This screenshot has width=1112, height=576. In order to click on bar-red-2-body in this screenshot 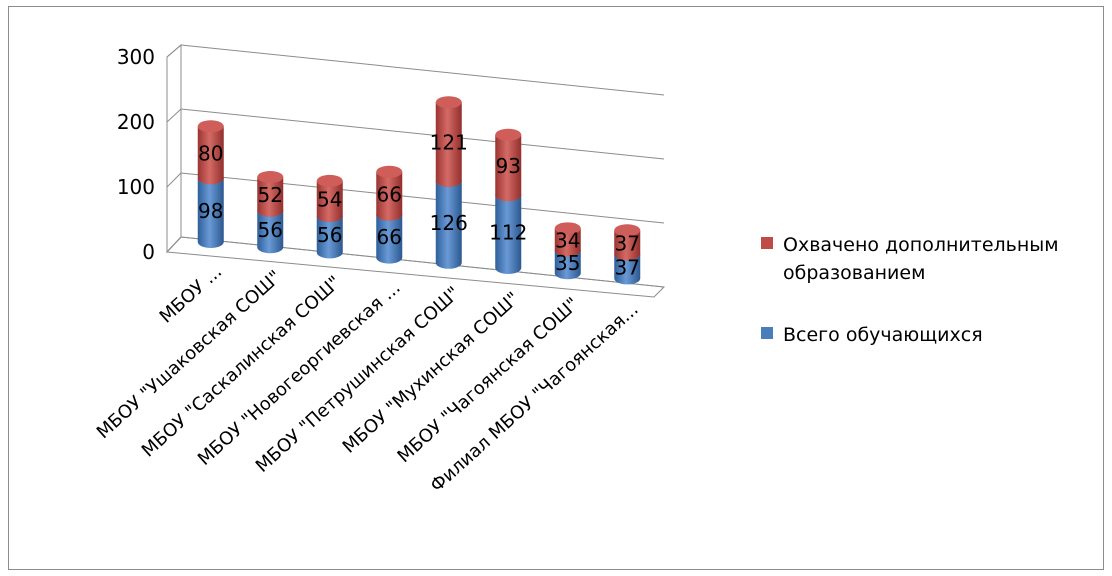, I will do `click(329, 201)`.